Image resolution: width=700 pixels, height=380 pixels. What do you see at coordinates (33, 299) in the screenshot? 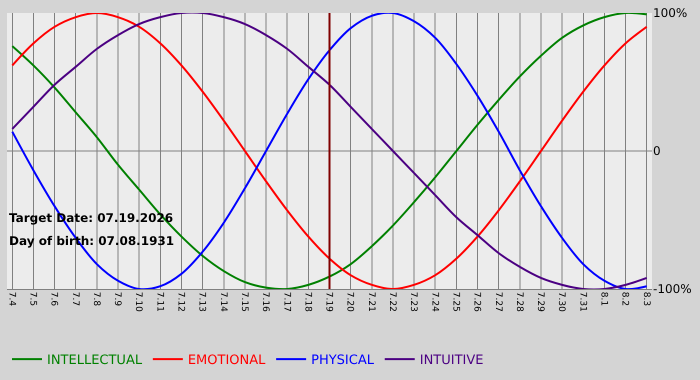
I see `x-tick-label: 7.5` at bounding box center [33, 299].